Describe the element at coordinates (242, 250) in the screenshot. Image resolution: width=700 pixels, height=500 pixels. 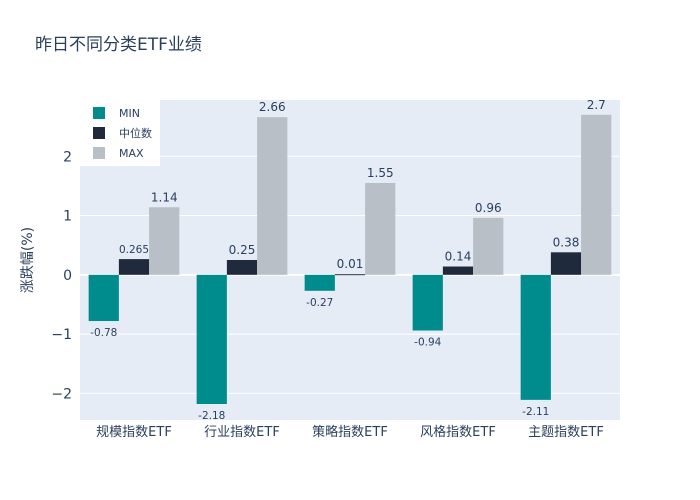
I see `data-label: 0.25` at that location.